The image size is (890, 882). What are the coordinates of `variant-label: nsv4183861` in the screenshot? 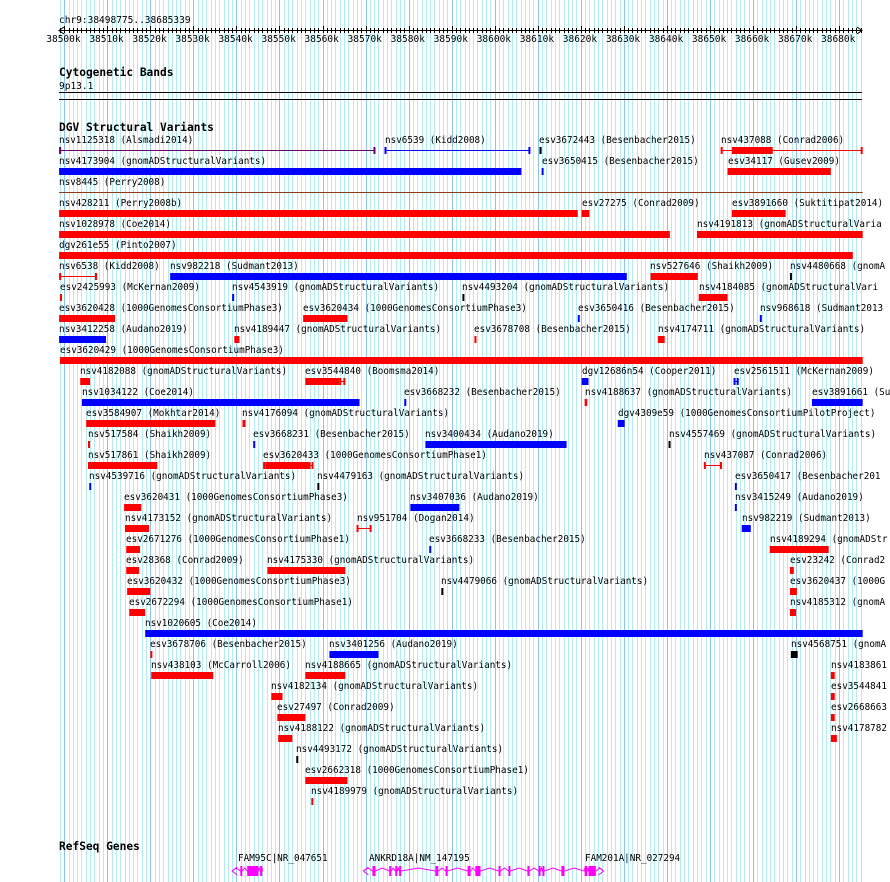 It's located at (859, 665).